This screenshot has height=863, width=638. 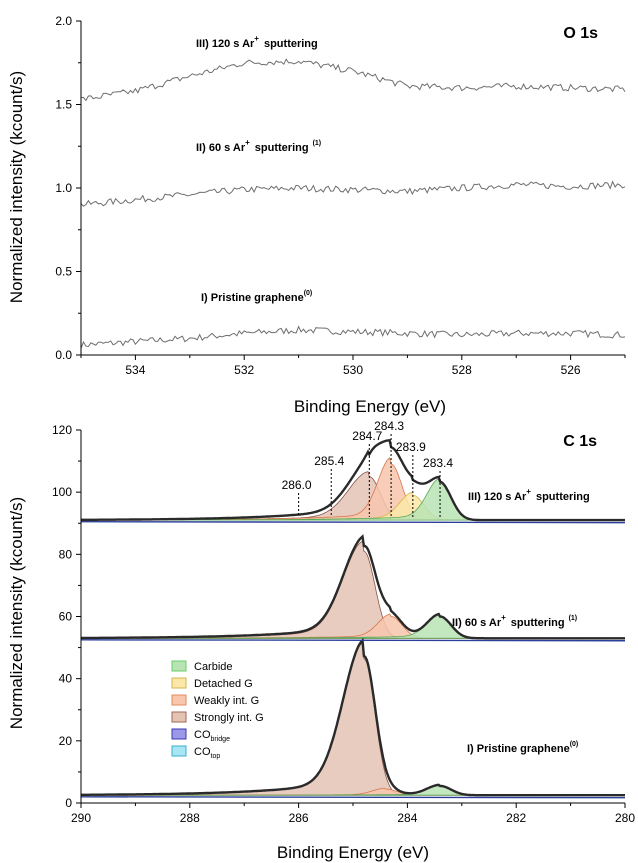 I want to click on c1s-peak-label: 283.4, so click(x=438, y=463).